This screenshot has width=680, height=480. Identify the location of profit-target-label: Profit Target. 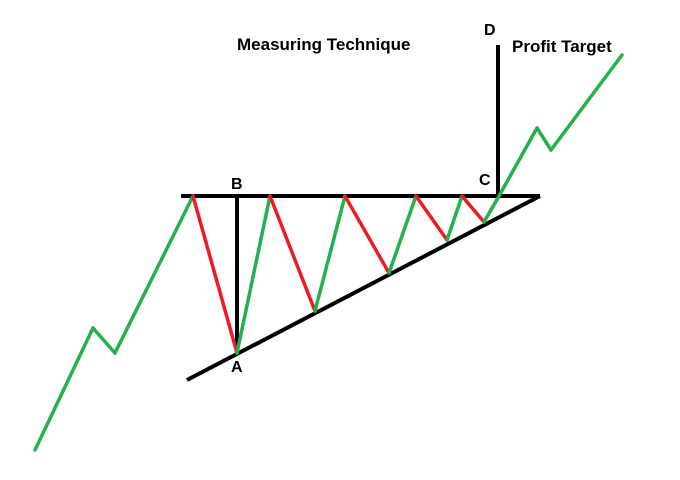
(562, 46).